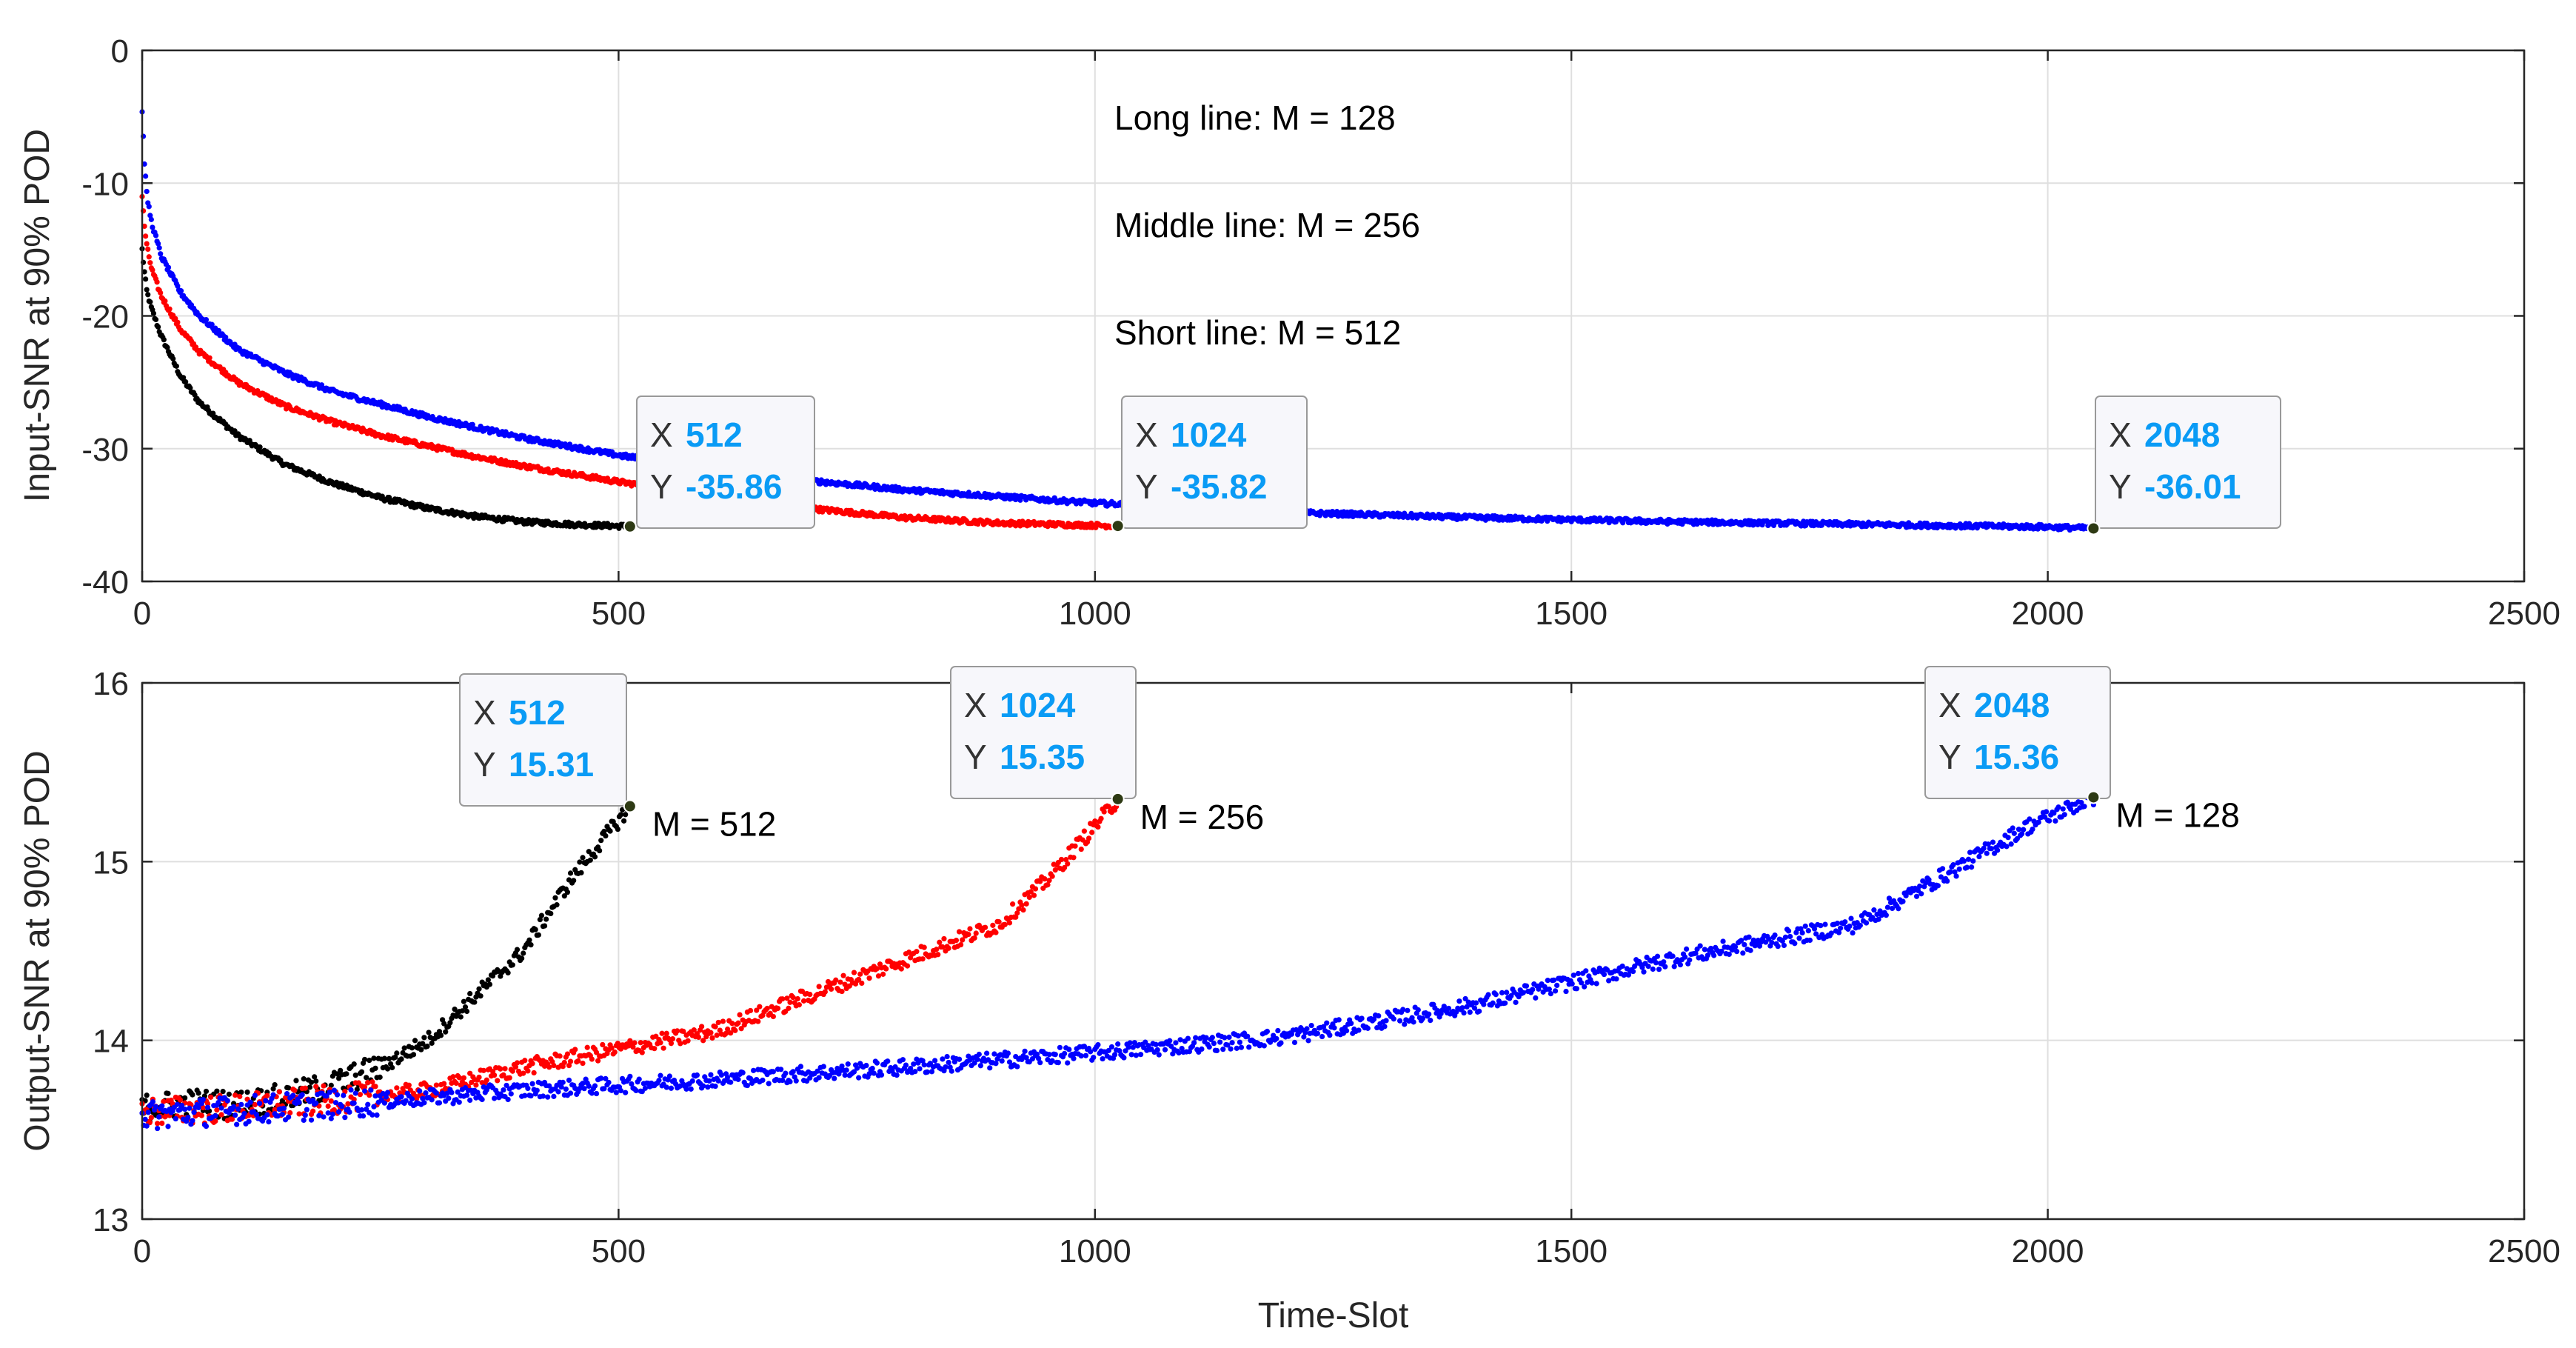 The height and width of the screenshot is (1348, 2576). Describe the element at coordinates (734, 487) in the screenshot. I see `datatip-y-value: -35.86` at that location.